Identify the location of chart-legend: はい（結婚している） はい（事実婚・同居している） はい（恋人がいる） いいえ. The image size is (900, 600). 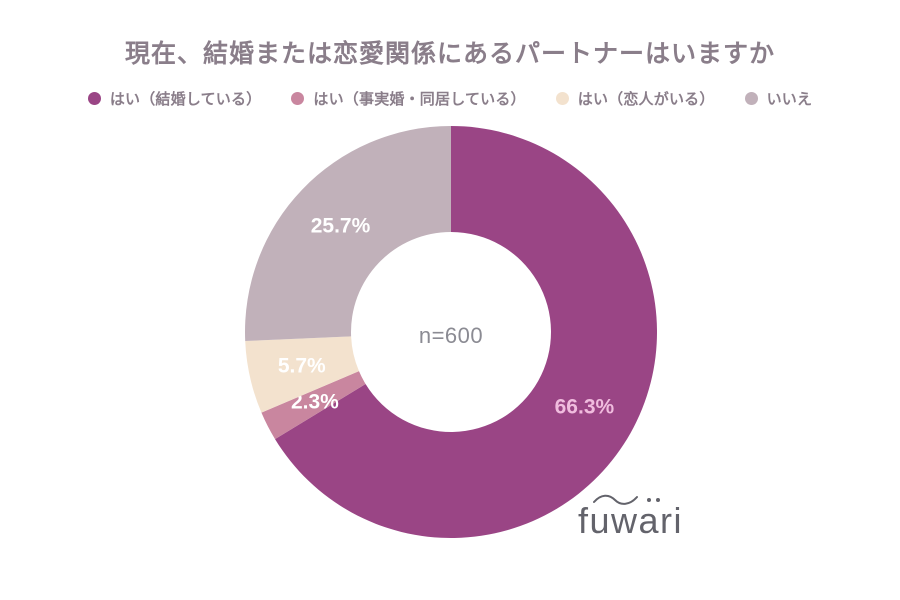
(450, 98).